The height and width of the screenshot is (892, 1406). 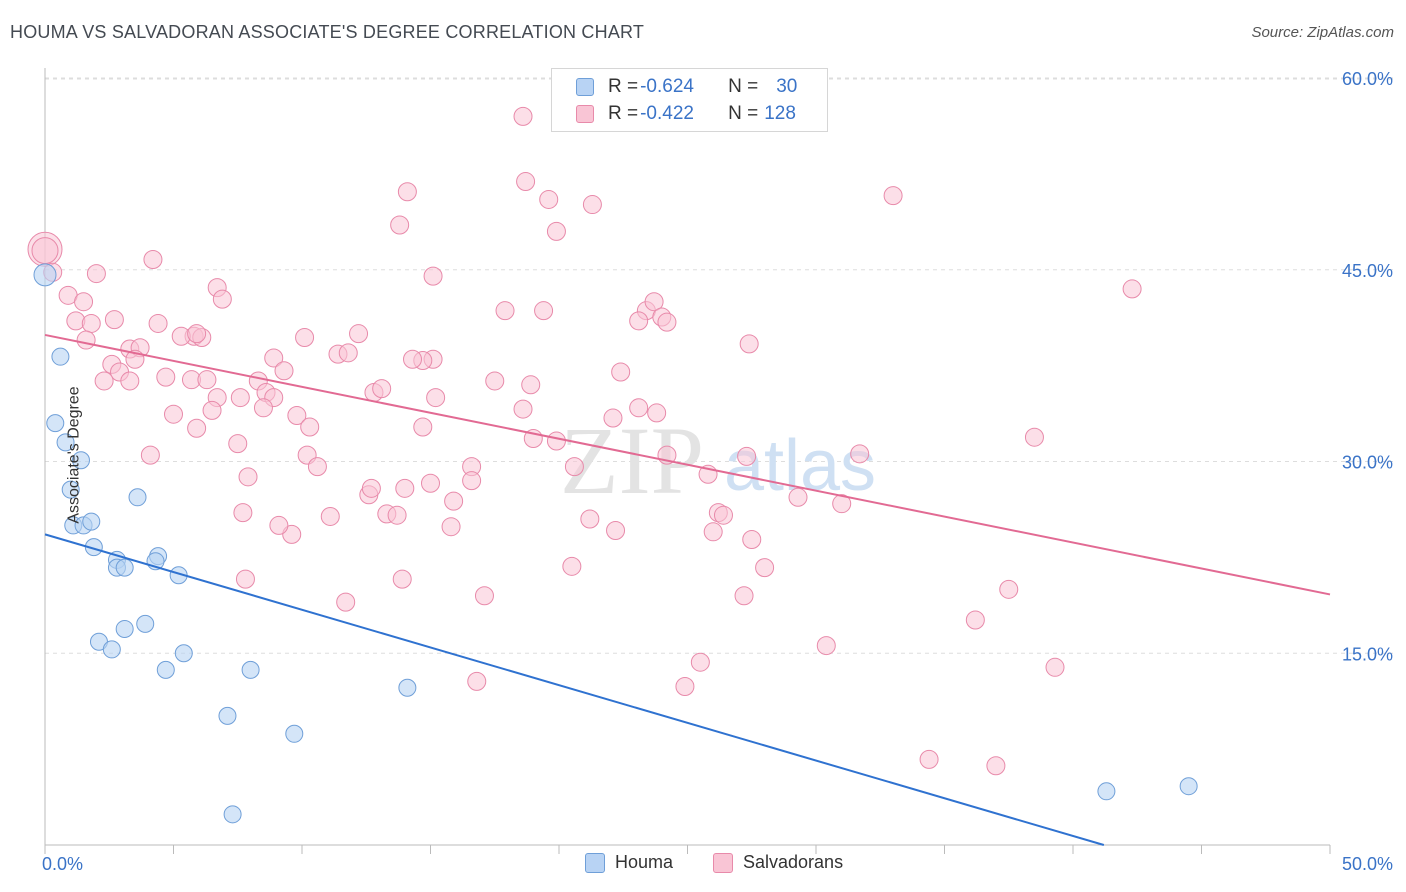 I want to click on source-note: Source: ZipAtlas.com, so click(x=1322, y=32).